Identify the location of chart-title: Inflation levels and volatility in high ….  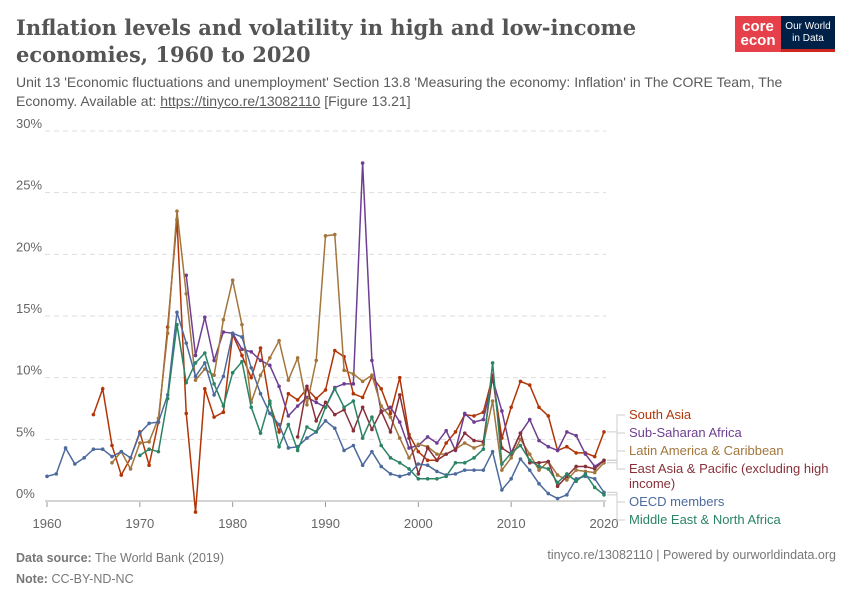
(326, 41).